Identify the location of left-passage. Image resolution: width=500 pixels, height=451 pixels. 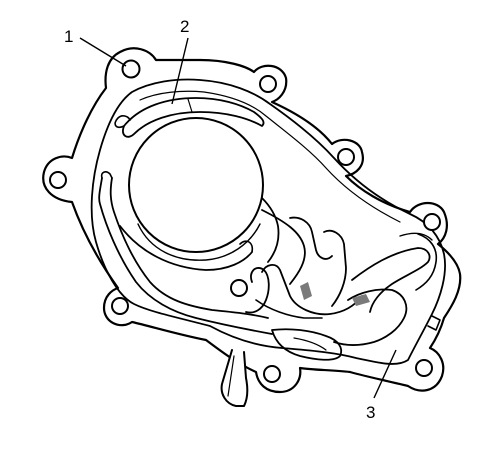
(185, 256).